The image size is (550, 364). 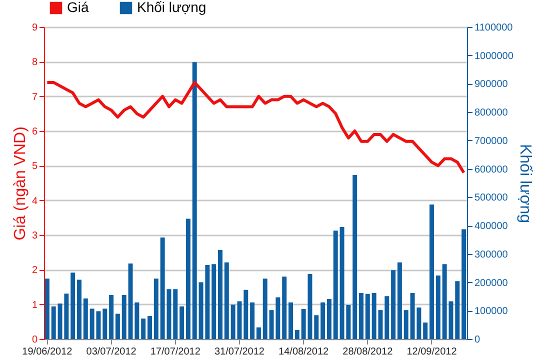 I want to click on legend-label: Khối lượng, so click(x=171, y=7).